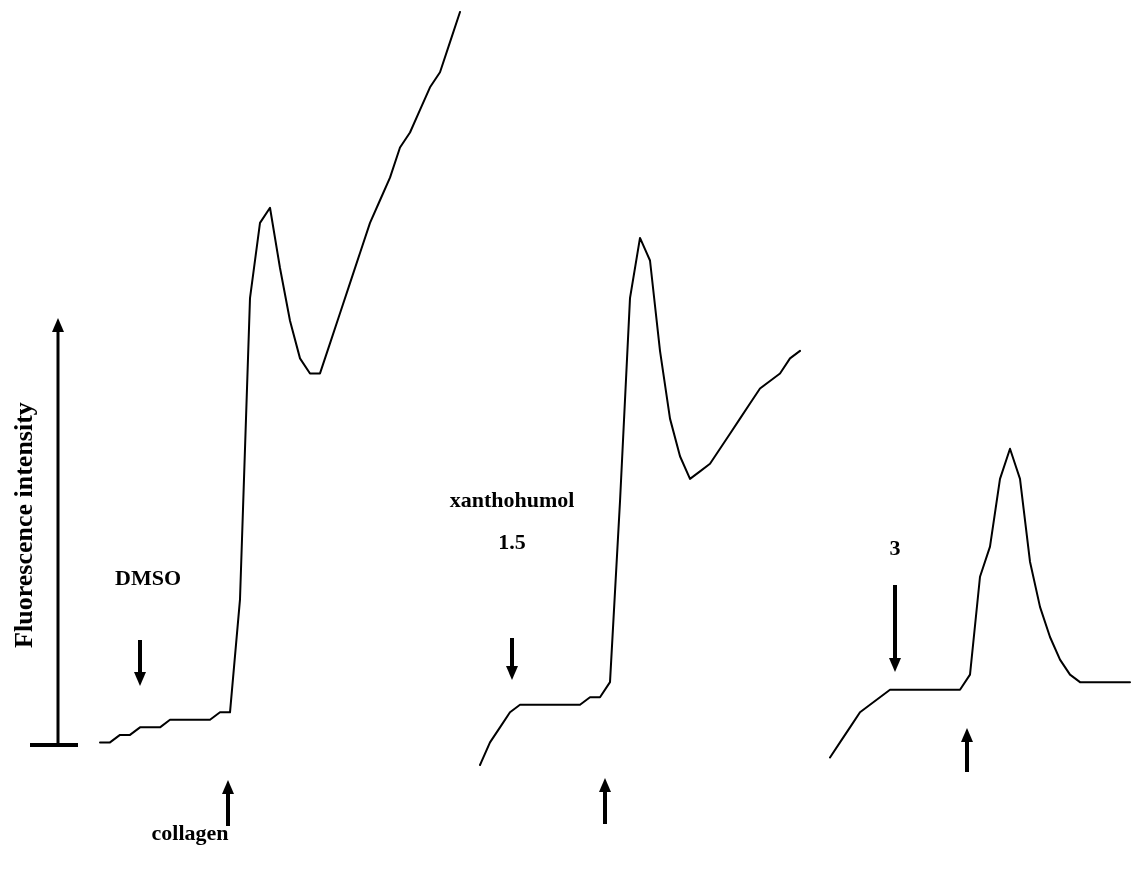  Describe the element at coordinates (895, 548) in the screenshot. I see `annotation: 3` at that location.